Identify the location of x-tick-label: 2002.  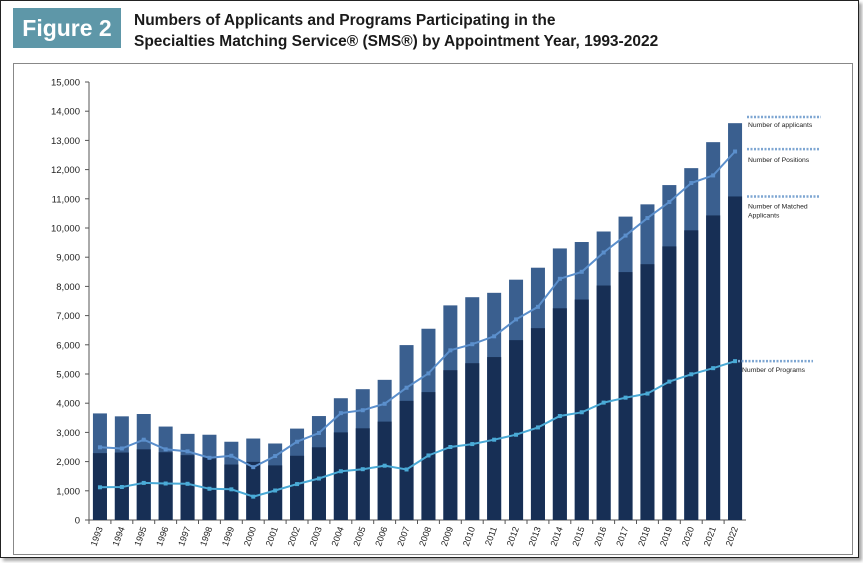
(294, 536).